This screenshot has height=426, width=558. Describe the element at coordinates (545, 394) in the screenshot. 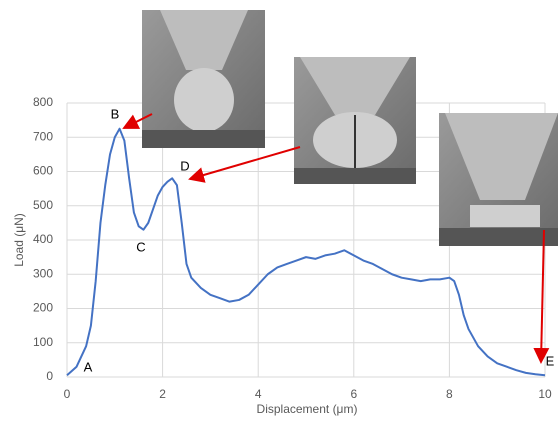

I see `x-tick-label: 10` at that location.